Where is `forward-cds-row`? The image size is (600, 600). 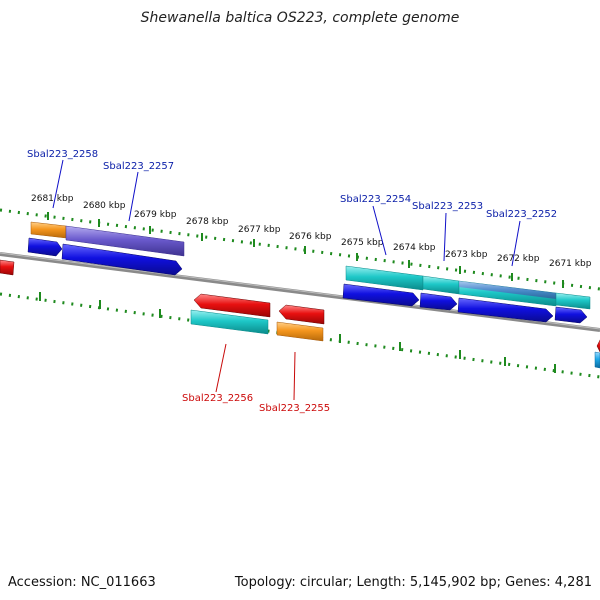
forward-cds-row is located at coordinates (307, 280).